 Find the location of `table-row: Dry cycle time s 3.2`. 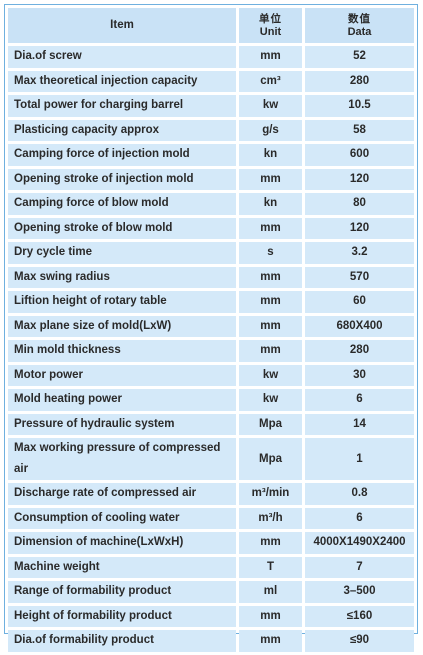

table-row: Dry cycle time s 3.2 is located at coordinates (211, 253).